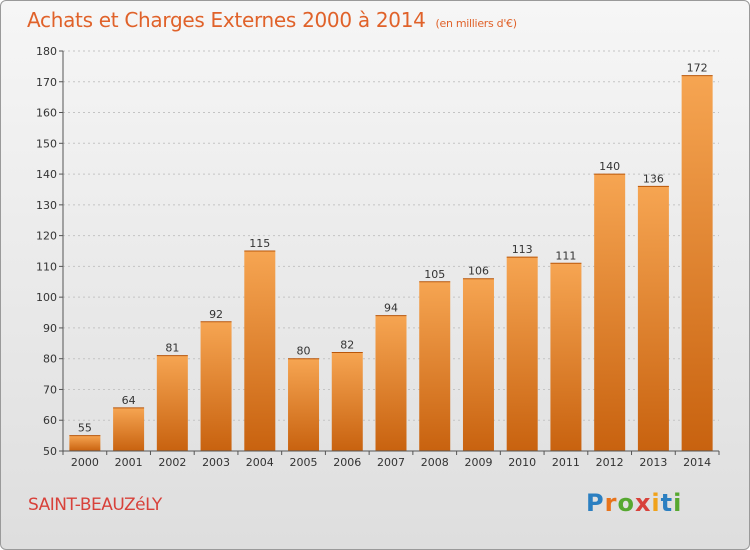 The height and width of the screenshot is (550, 750). I want to click on x-tick-label: 2008, so click(435, 462).